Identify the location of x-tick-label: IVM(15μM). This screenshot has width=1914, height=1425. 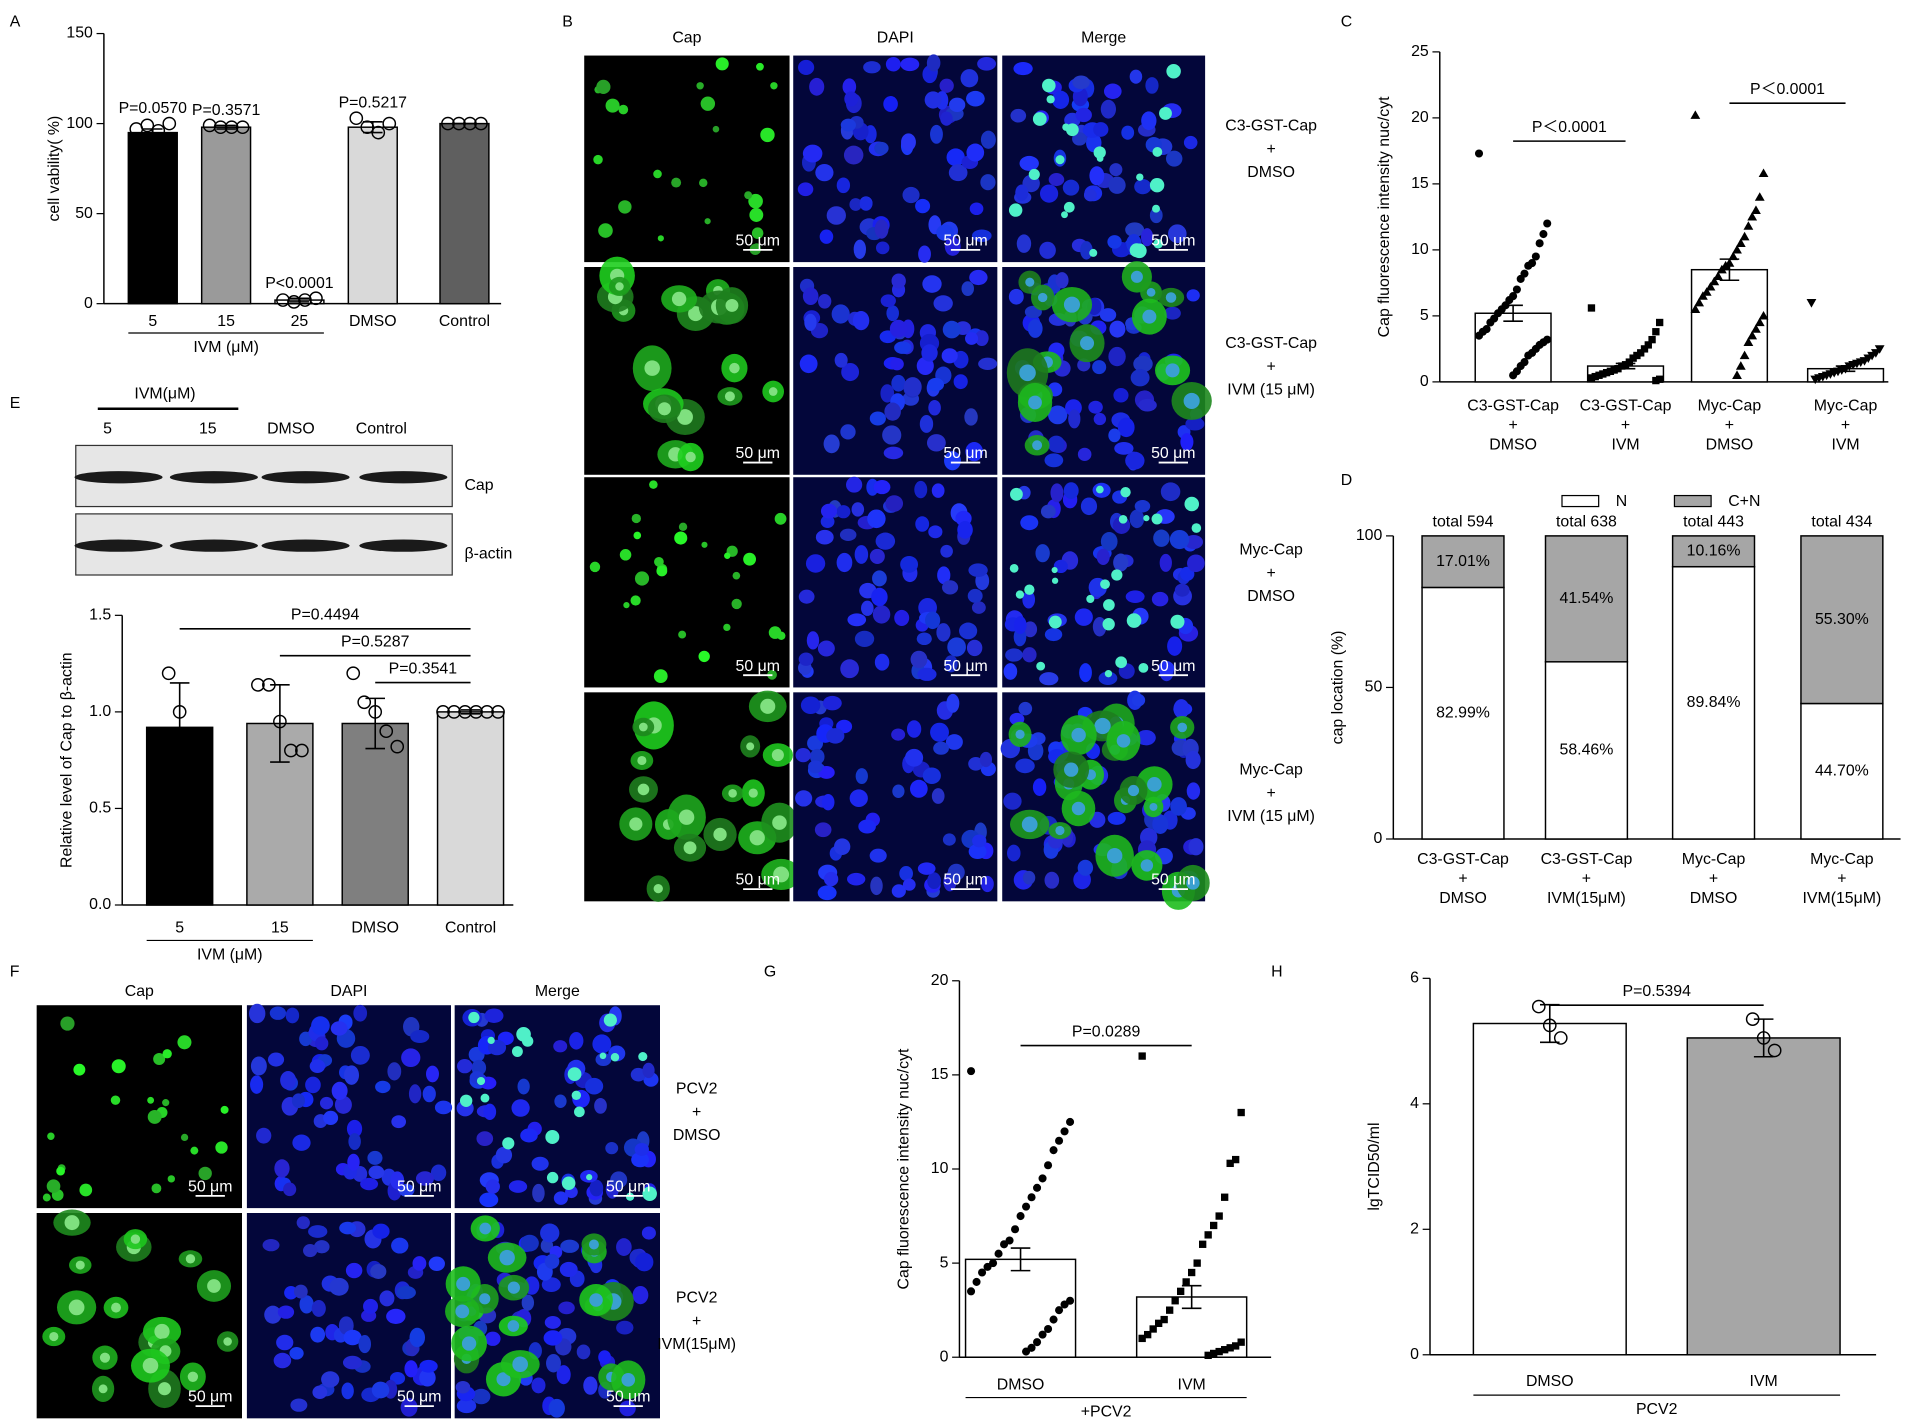
(1841, 898).